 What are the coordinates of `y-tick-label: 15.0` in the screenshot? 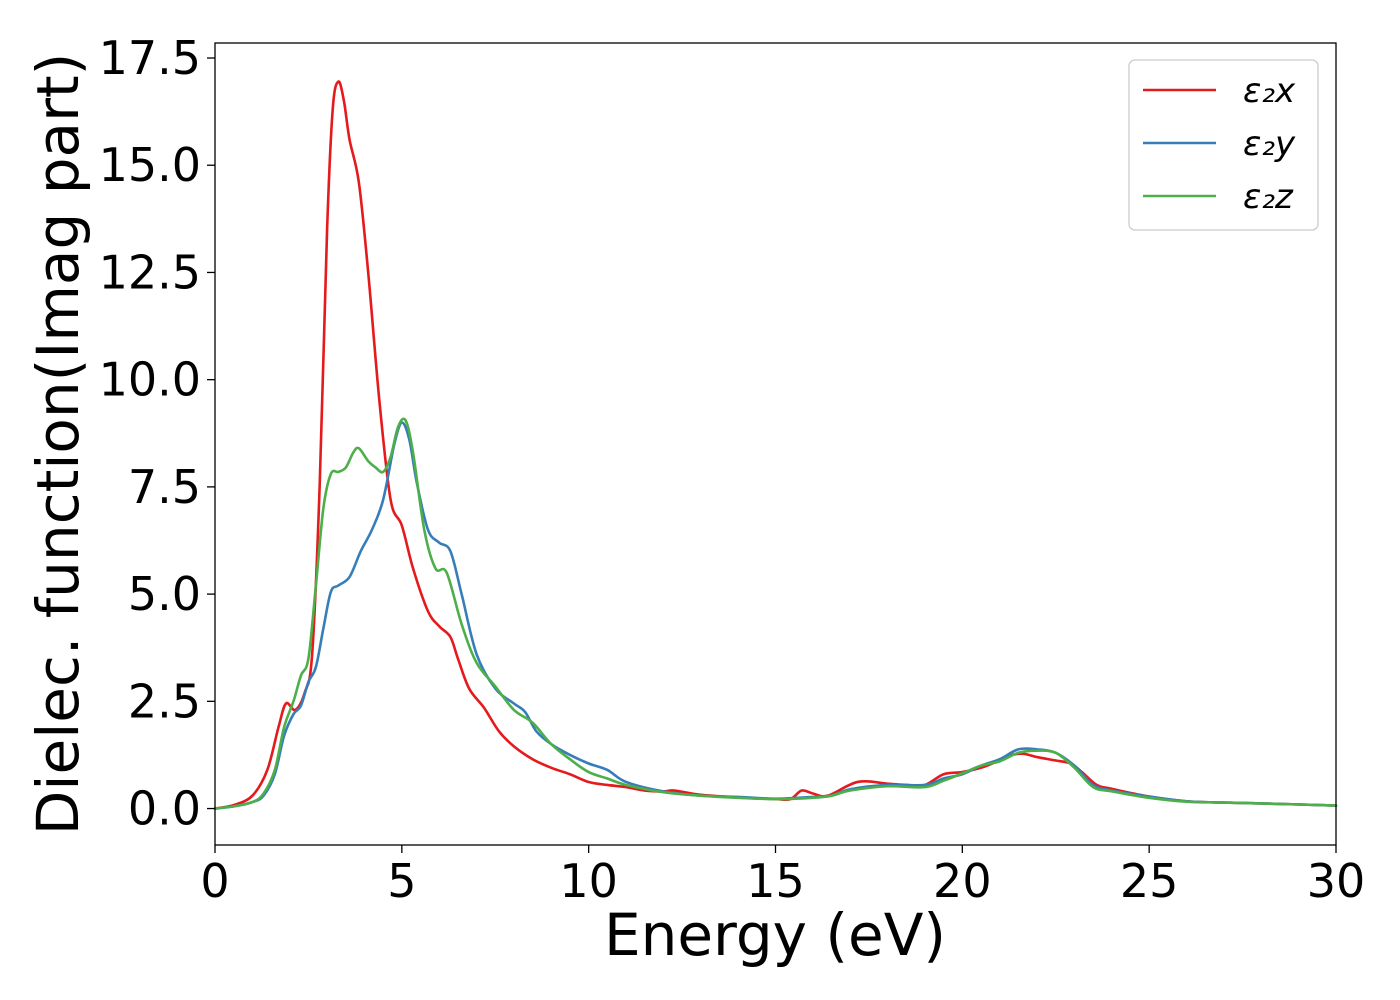 It's located at (150, 165).